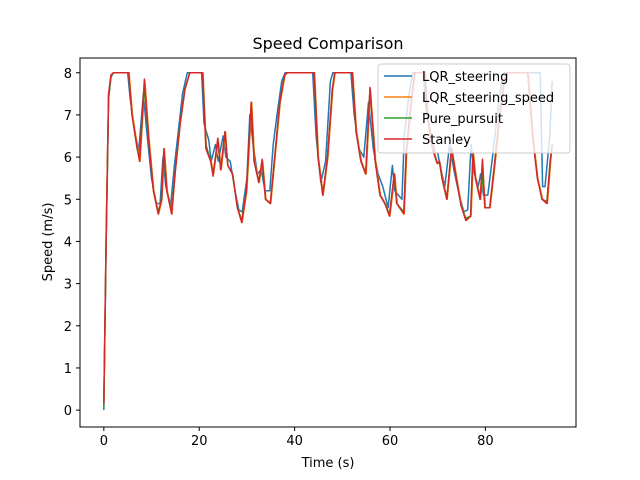 This screenshot has height=480, width=640. I want to click on legend-label: LQR_steering_speed, so click(488, 98).